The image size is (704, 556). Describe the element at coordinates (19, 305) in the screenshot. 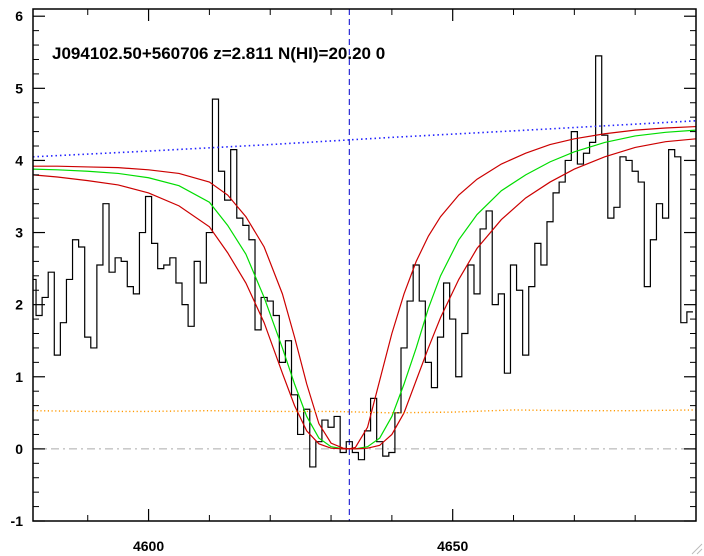

I see `y-tick-label: 2` at that location.